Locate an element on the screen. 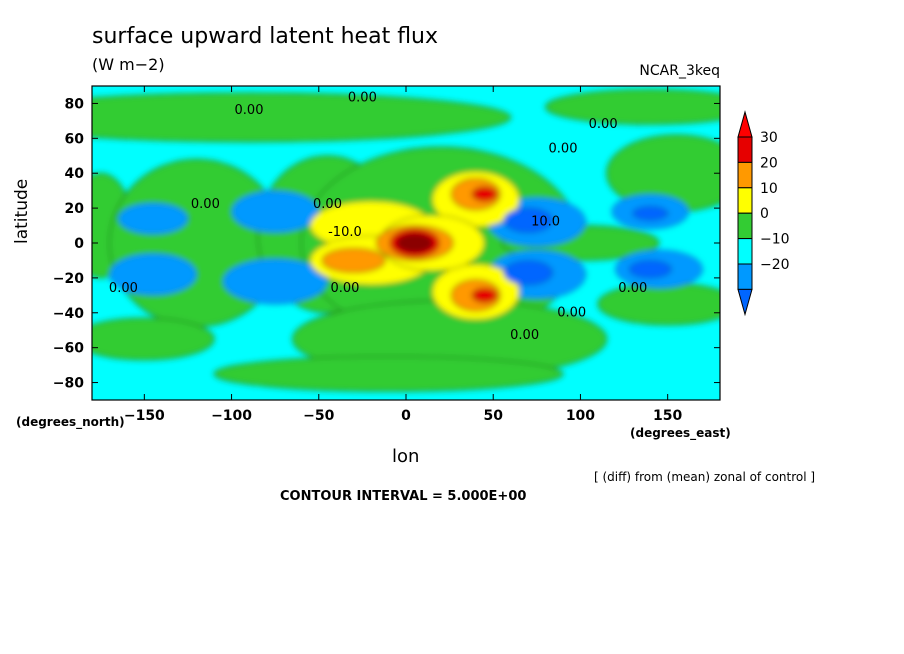 The width and height of the screenshot is (904, 654). colorbar-extend-bottom is located at coordinates (745, 302).